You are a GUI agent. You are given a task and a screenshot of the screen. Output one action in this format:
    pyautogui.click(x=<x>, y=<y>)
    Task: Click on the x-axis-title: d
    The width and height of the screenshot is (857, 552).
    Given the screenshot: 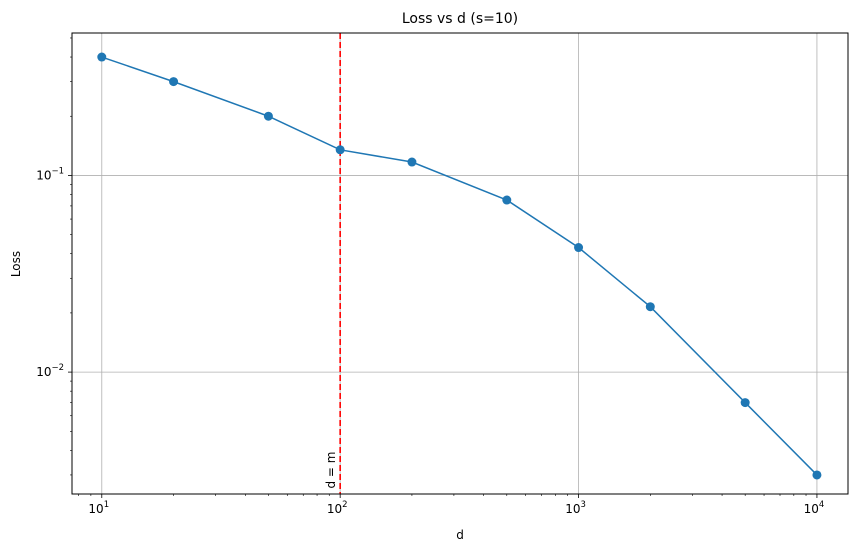 What is the action you would take?
    pyautogui.click(x=460, y=535)
    